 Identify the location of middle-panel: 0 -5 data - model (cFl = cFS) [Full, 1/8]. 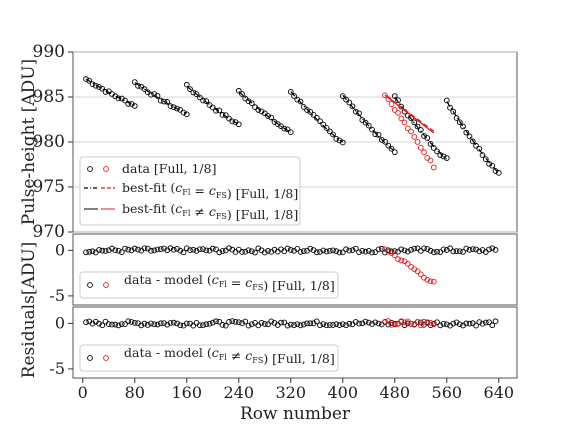
(283, 269).